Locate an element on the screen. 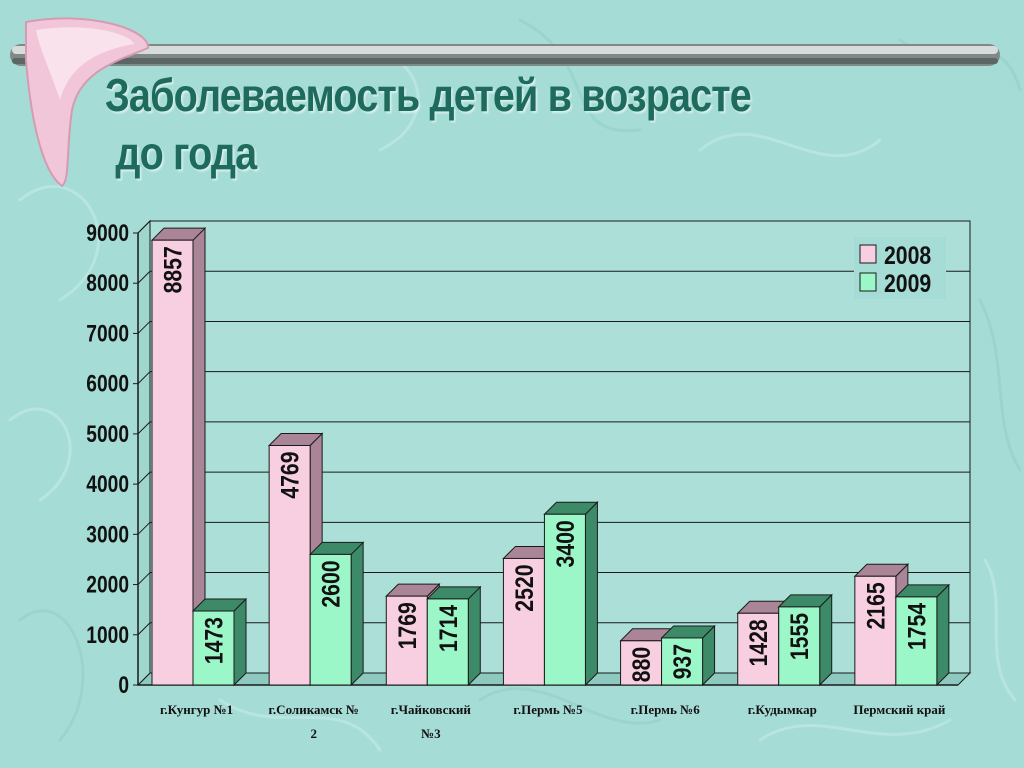  data-label: 1754 is located at coordinates (917, 626).